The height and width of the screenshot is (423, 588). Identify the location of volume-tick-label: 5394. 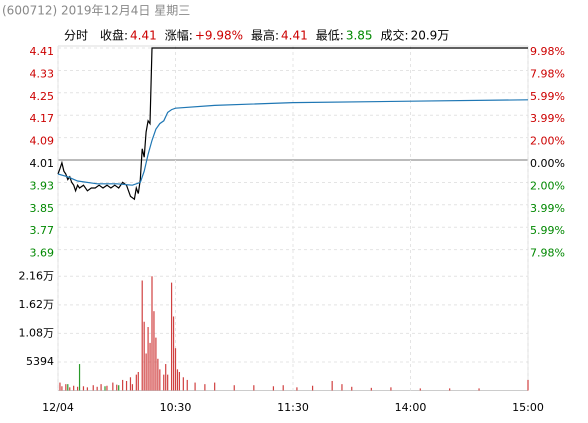
(40, 361).